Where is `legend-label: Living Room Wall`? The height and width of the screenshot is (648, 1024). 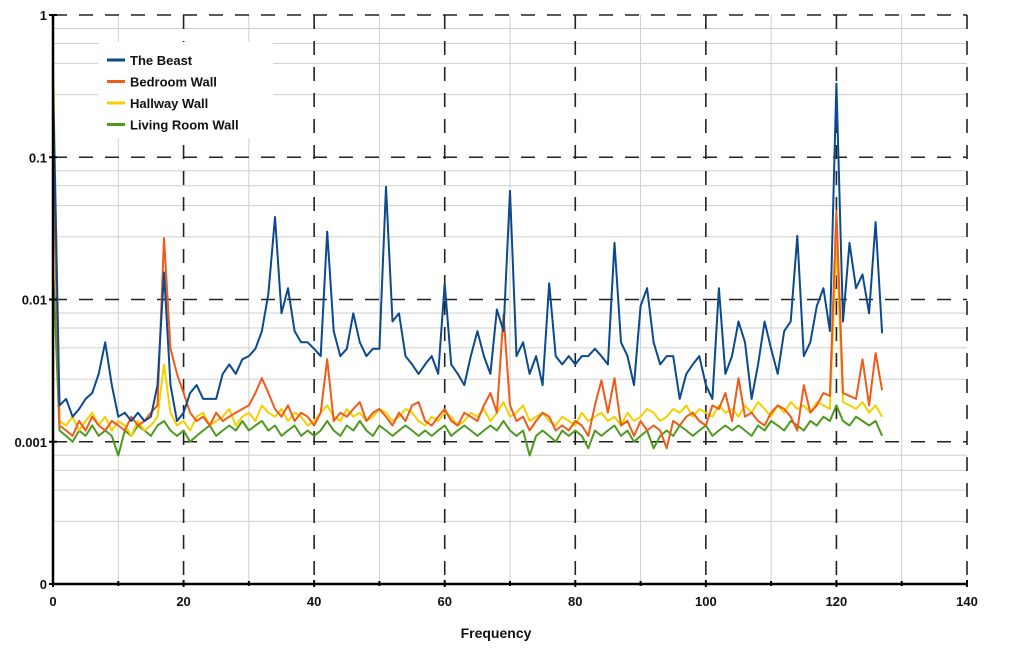 legend-label: Living Room Wall is located at coordinates (184, 125).